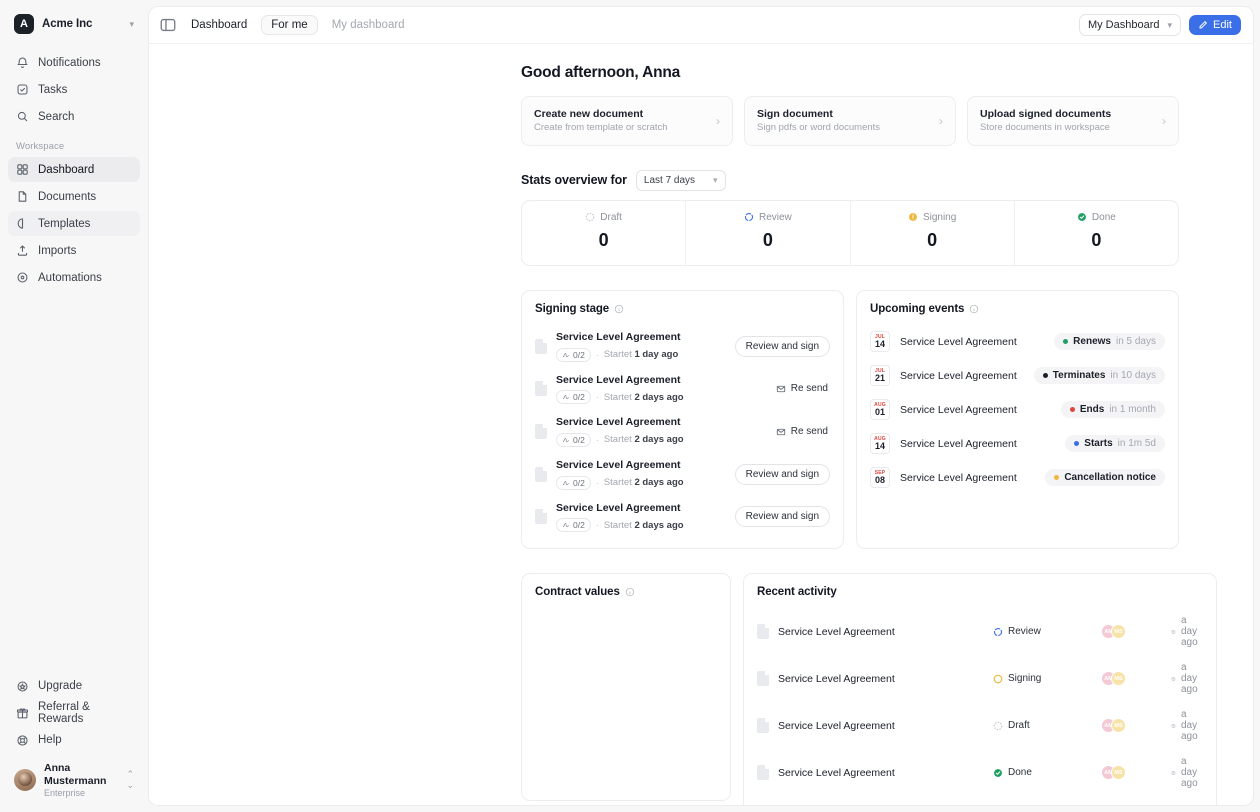 The width and height of the screenshot is (1260, 812). Describe the element at coordinates (74, 24) in the screenshot. I see `org-switcher: A Acme Inc ▾` at that location.